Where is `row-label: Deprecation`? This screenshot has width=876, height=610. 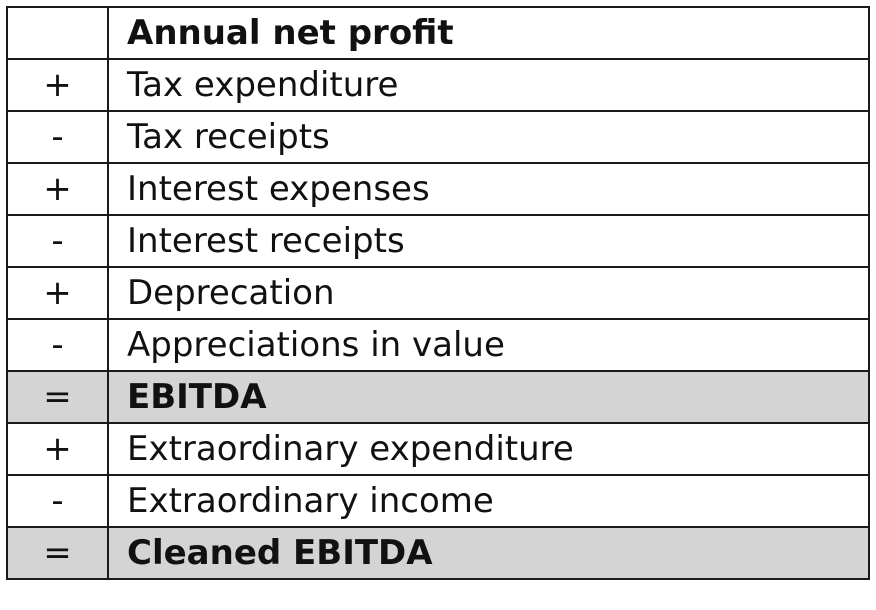
row-label: Deprecation is located at coordinates (488, 293).